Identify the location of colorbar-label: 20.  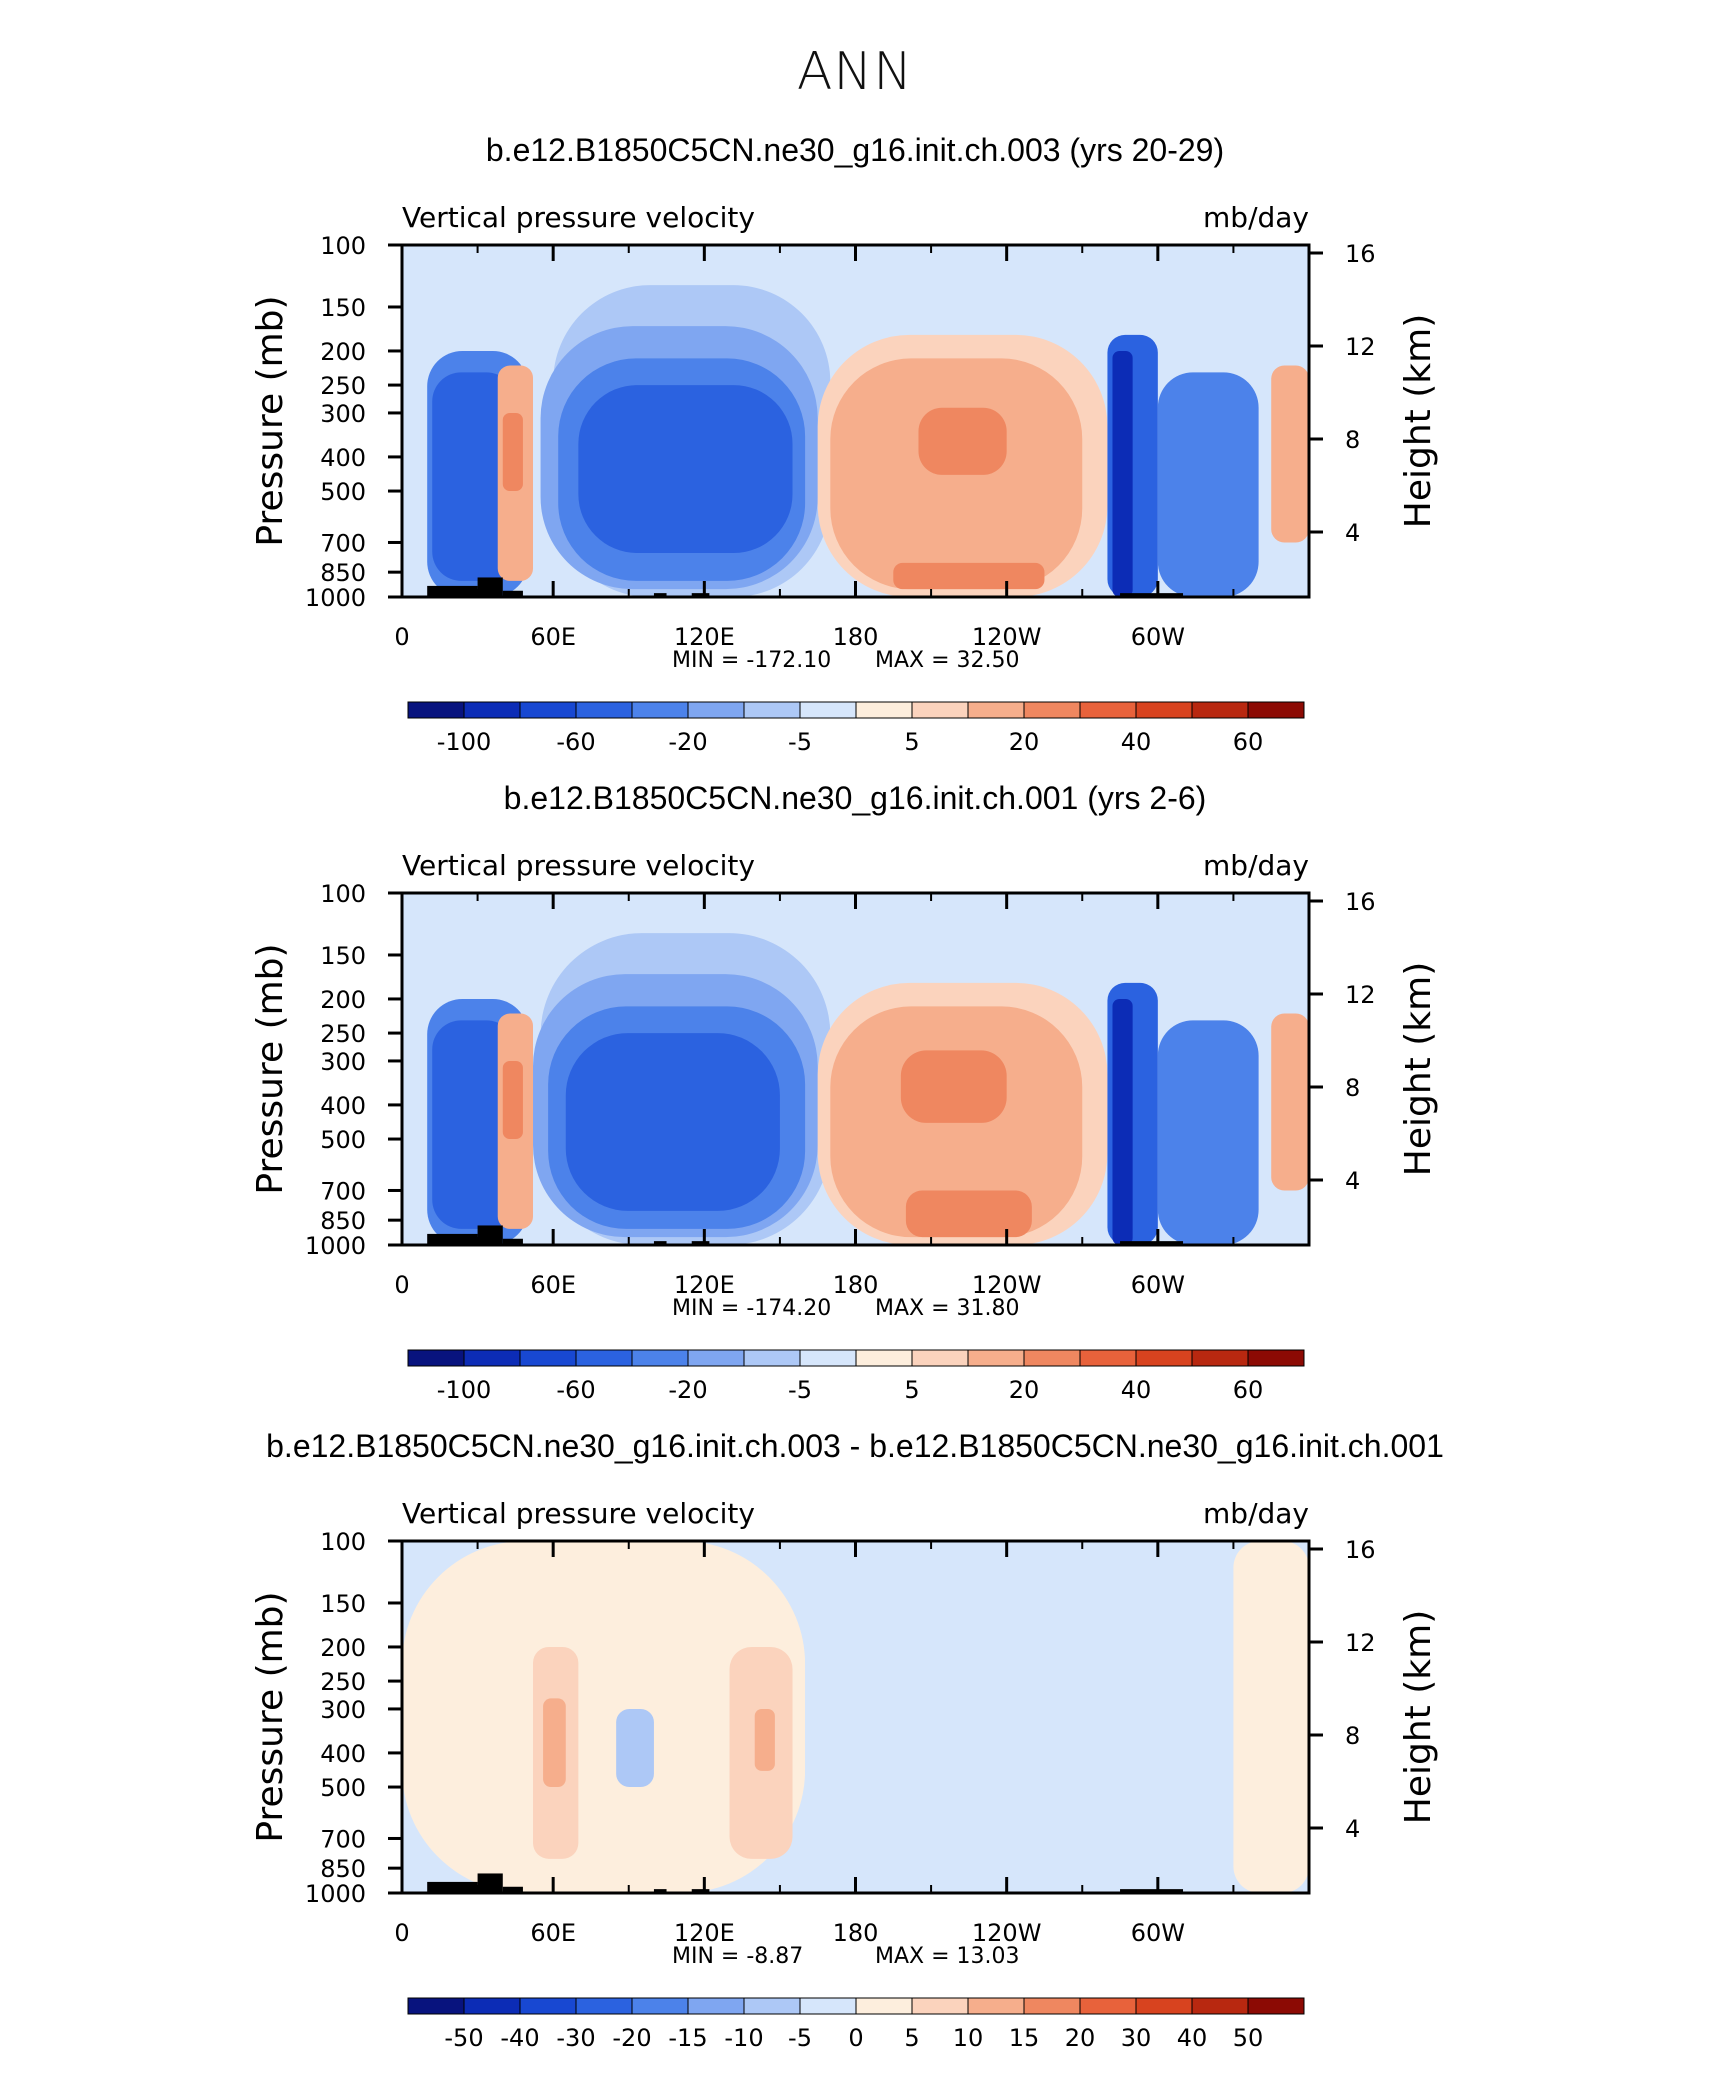
(1080, 2038).